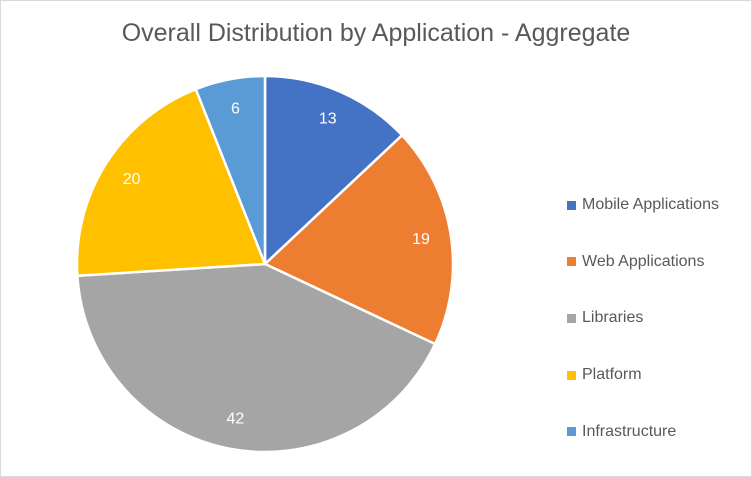 Image resolution: width=752 pixels, height=477 pixels. What do you see at coordinates (613, 318) in the screenshot?
I see `legend-label: Libraries` at bounding box center [613, 318].